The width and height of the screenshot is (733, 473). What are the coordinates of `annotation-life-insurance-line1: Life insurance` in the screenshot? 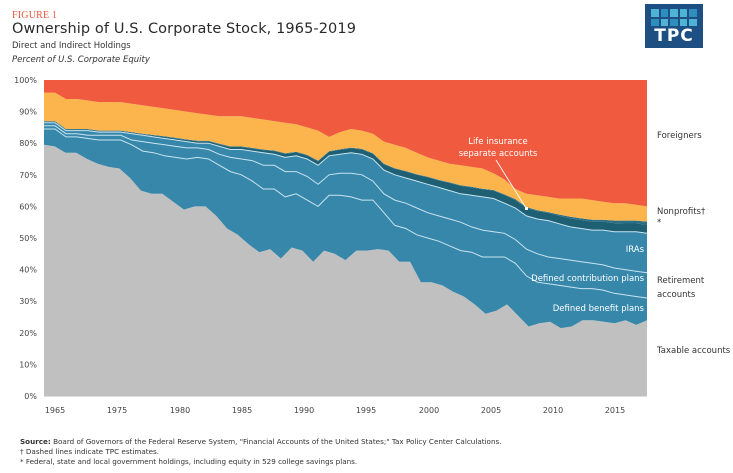 It's located at (498, 142).